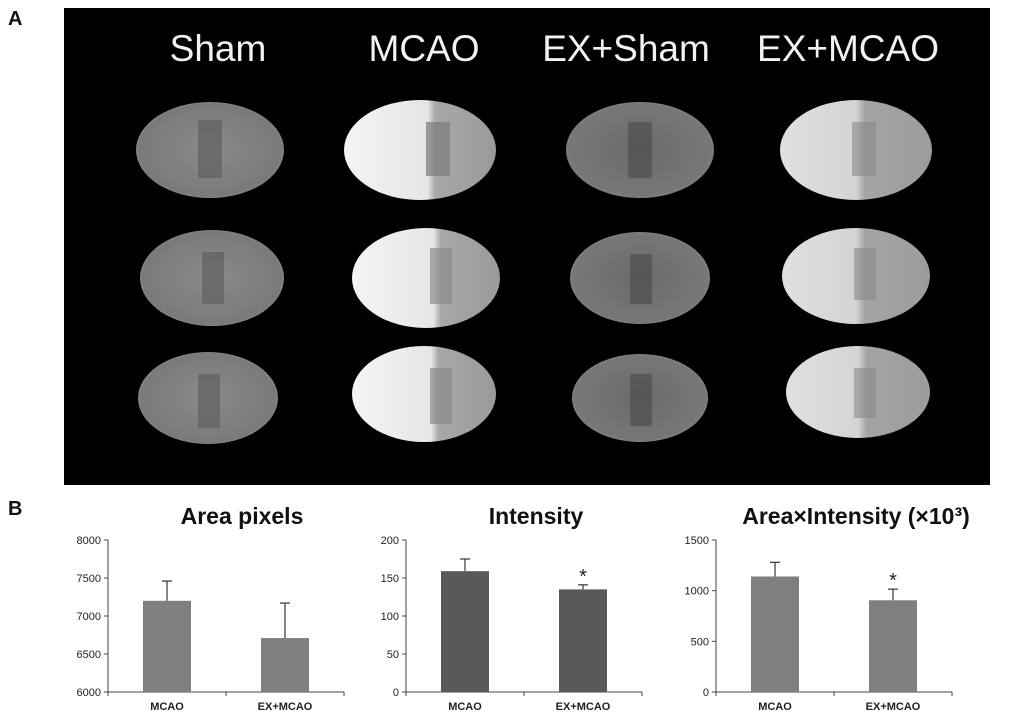 This screenshot has width=1024, height=722. I want to click on y-tick-label: 1500, so click(697, 541).